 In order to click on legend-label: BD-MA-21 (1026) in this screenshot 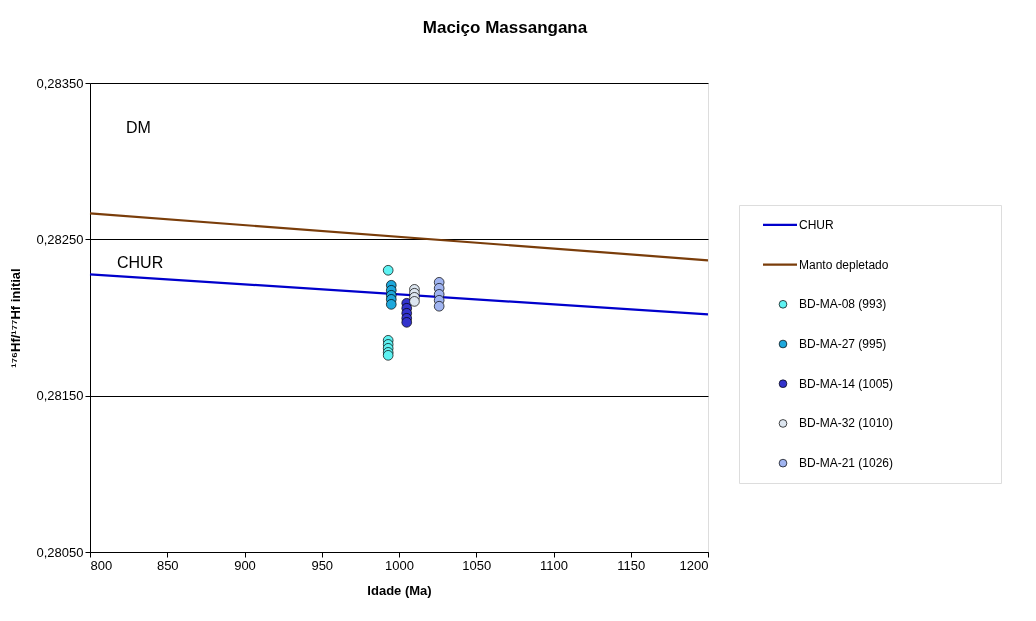, I will do `click(846, 463)`.